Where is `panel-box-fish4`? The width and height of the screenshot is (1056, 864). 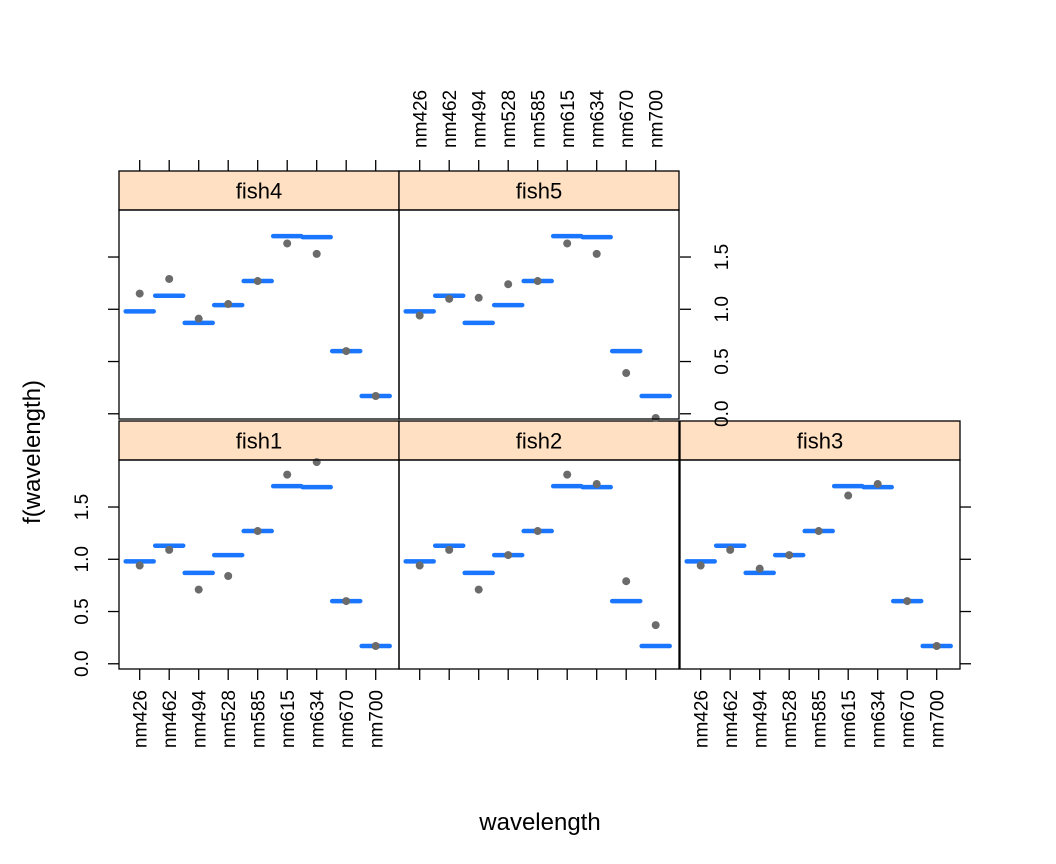
panel-box-fish4 is located at coordinates (259, 314).